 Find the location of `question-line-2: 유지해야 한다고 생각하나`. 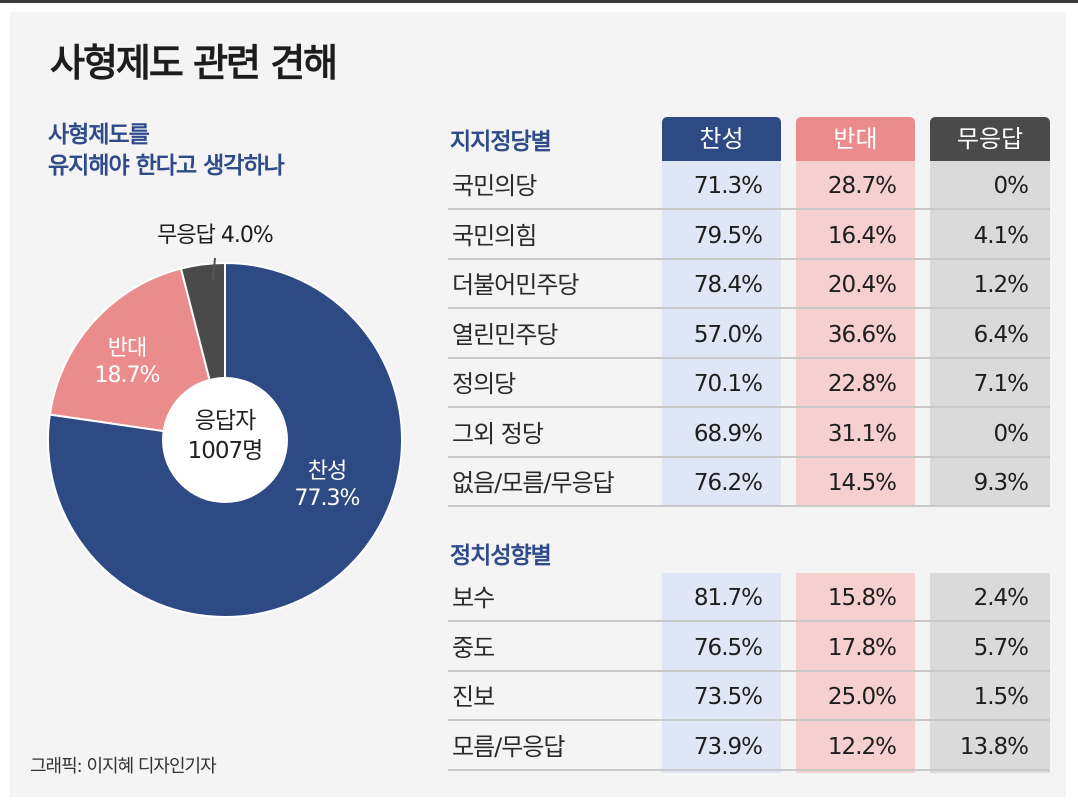

question-line-2: 유지해야 한다고 생각하나 is located at coordinates (166, 166).